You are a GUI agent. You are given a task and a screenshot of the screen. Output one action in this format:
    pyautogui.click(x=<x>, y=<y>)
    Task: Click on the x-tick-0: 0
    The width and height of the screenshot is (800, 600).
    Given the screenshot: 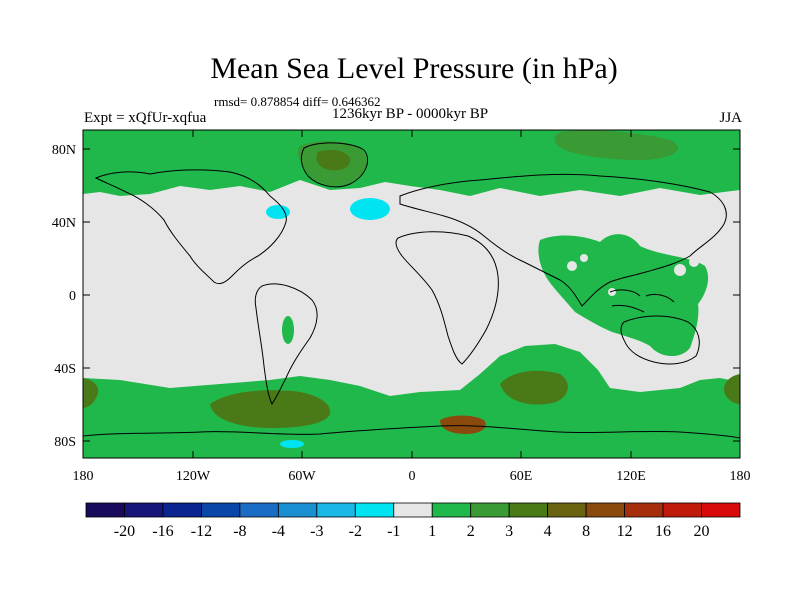 What is the action you would take?
    pyautogui.click(x=412, y=476)
    